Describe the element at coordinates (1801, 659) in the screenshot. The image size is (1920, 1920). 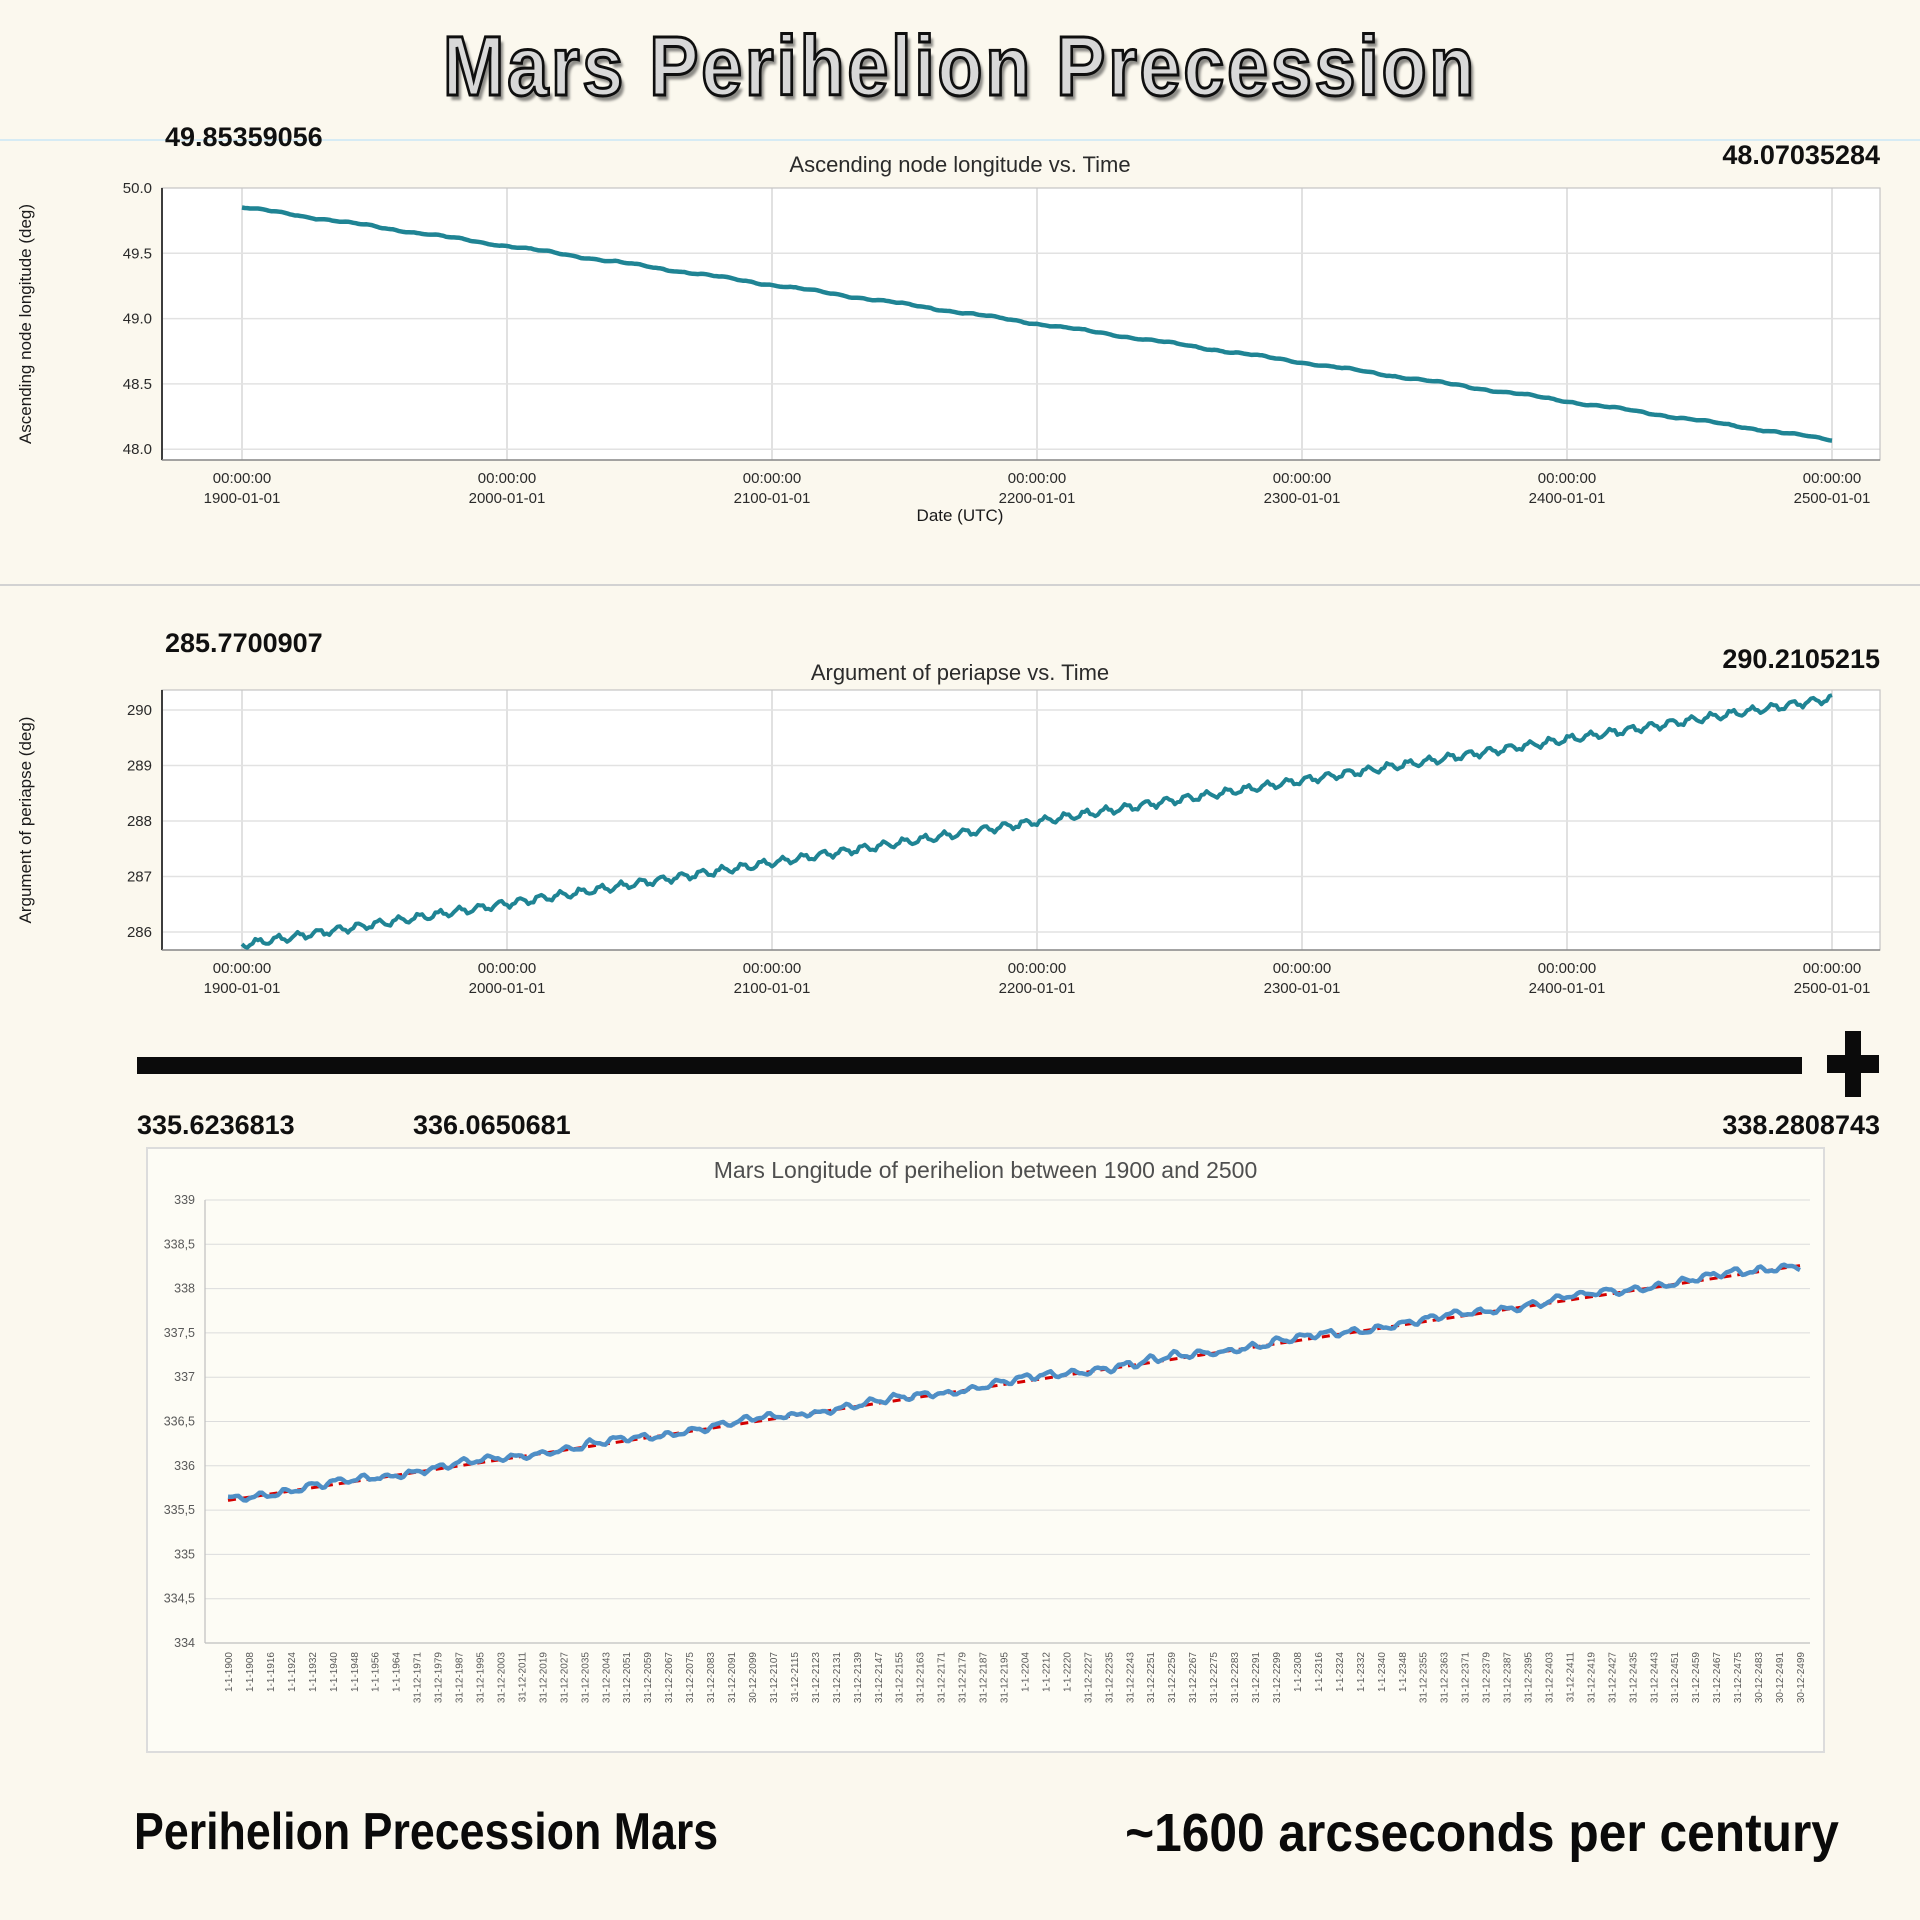
I see `chart2-end-value: 290.2105215` at that location.